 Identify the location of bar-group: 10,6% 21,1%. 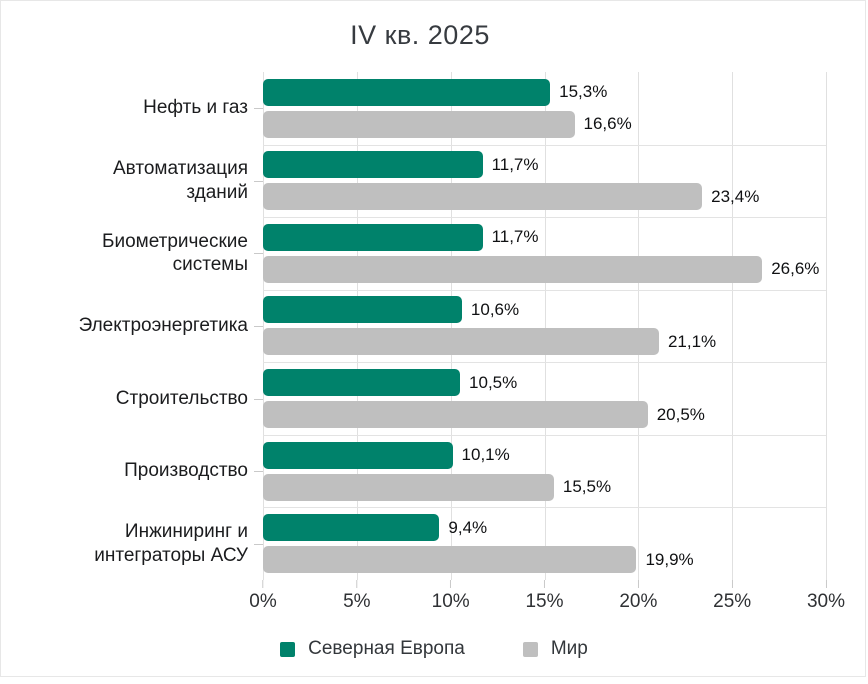
(544, 326).